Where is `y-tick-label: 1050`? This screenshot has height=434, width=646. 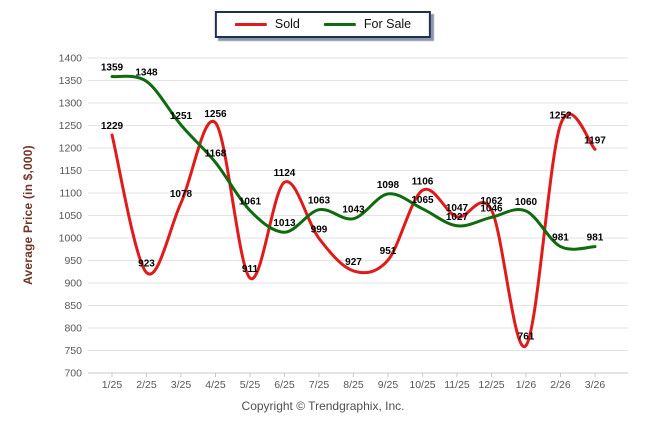
y-tick-label: 1050 is located at coordinates (71, 216).